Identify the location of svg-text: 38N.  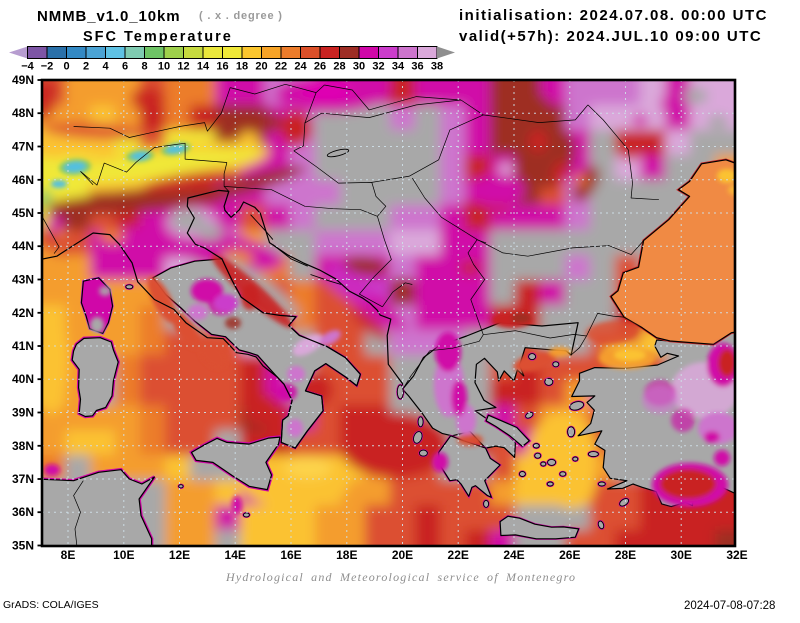
(23, 446).